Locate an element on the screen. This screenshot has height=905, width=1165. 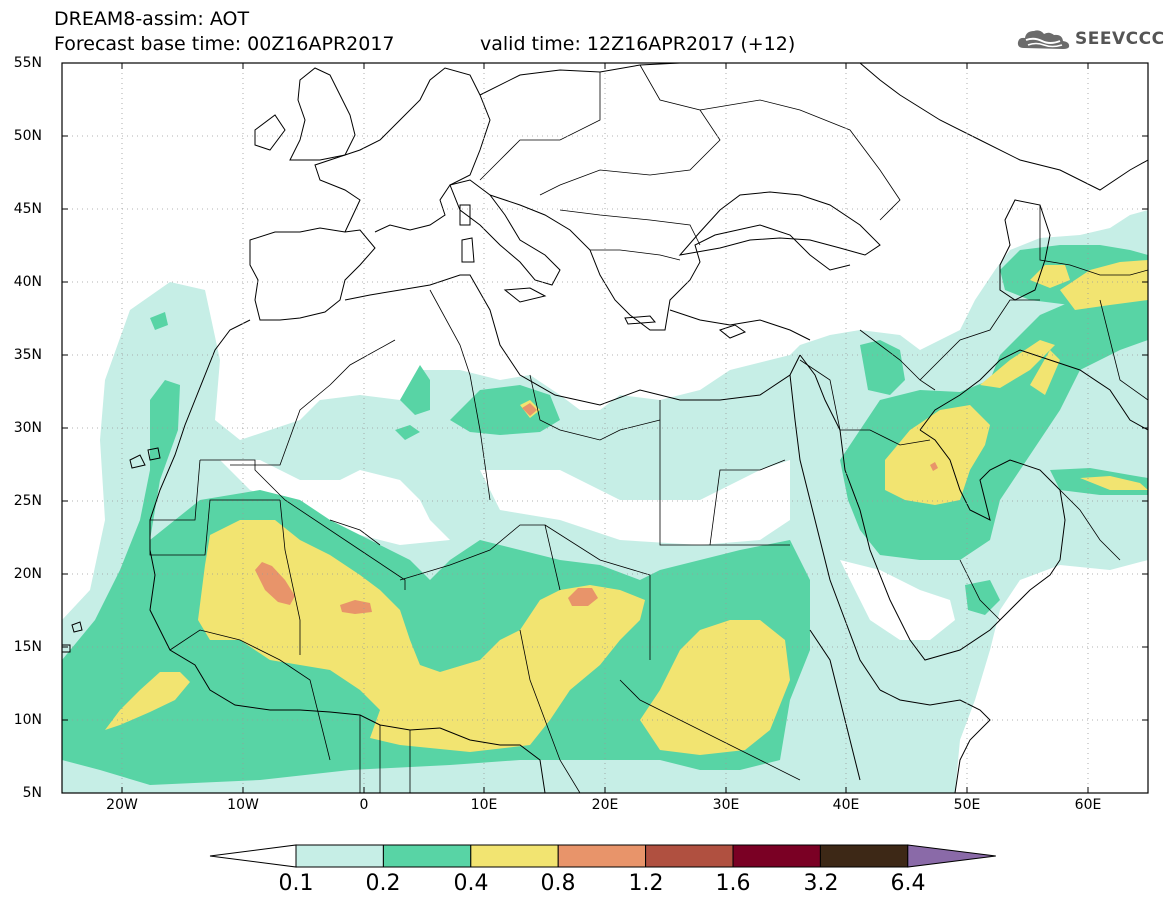
aot-band-0.8-1.2 is located at coordinates (596, 508).